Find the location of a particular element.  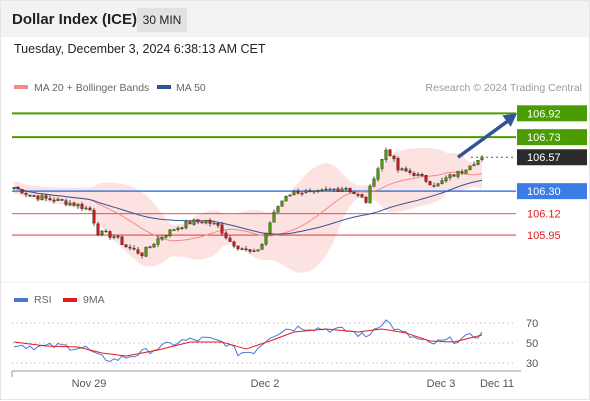

trend-arrow-shaft is located at coordinates (485, 137).